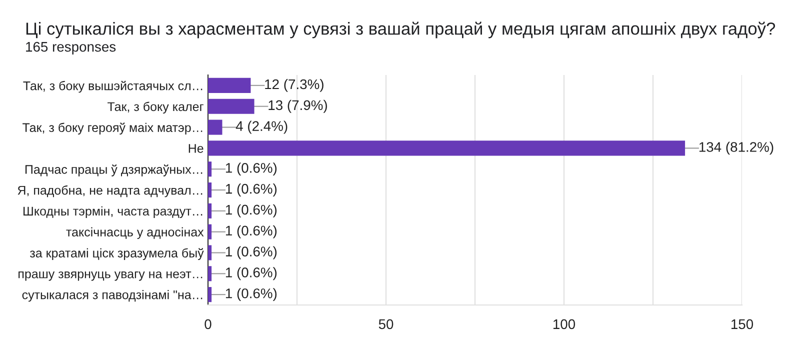  What do you see at coordinates (401, 30) in the screenshot?
I see `chart-title: Ці сутыкаліся вы з харасментам у сувязі з вашай працай у медыя цягам апошніх двух гадоў?` at bounding box center [401, 30].